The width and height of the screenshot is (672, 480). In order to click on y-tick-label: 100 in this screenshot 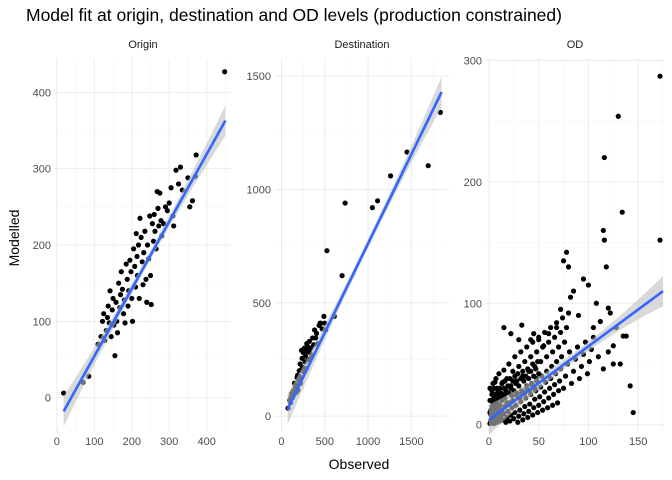, I will do `click(42, 322)`.